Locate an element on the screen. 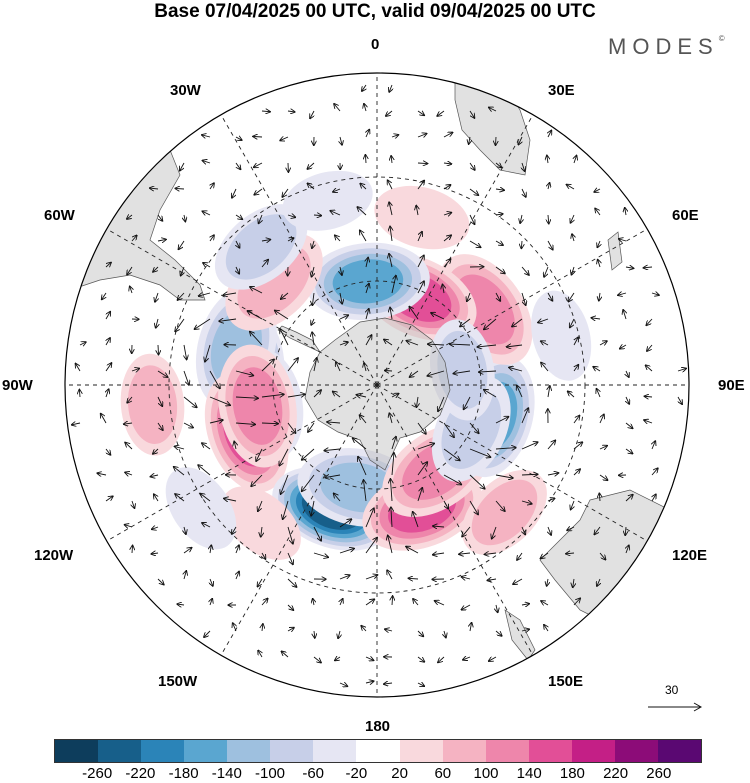  label-lon-90w: 90W is located at coordinates (17, 385).